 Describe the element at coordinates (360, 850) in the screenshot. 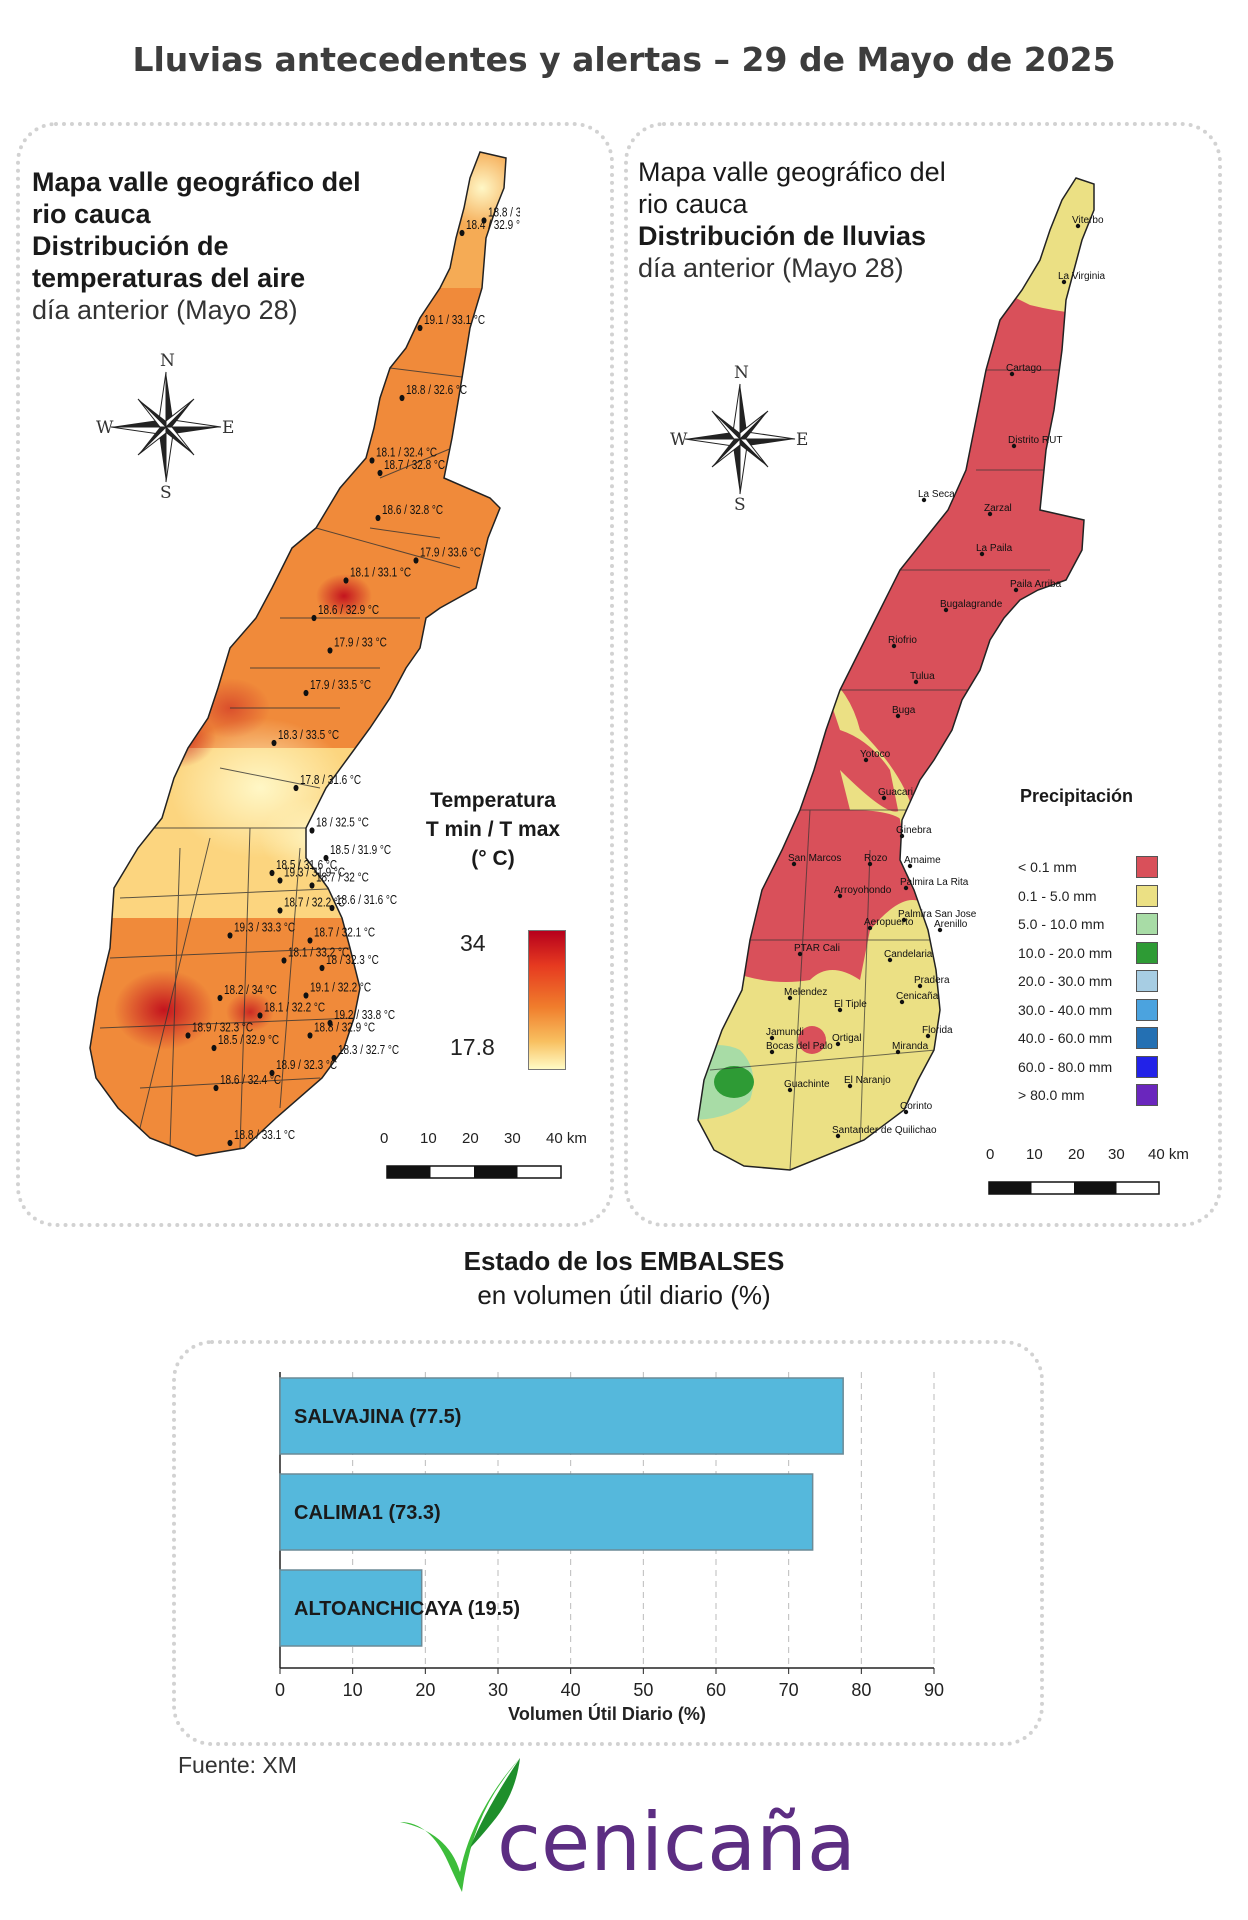

I see `station-label: 18.5 / 31.9 °C` at that location.